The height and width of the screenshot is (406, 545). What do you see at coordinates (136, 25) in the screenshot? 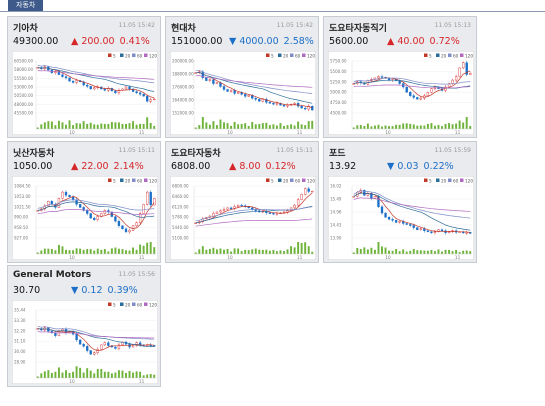
I see `quote-time: 11.05 15:42` at bounding box center [136, 25].